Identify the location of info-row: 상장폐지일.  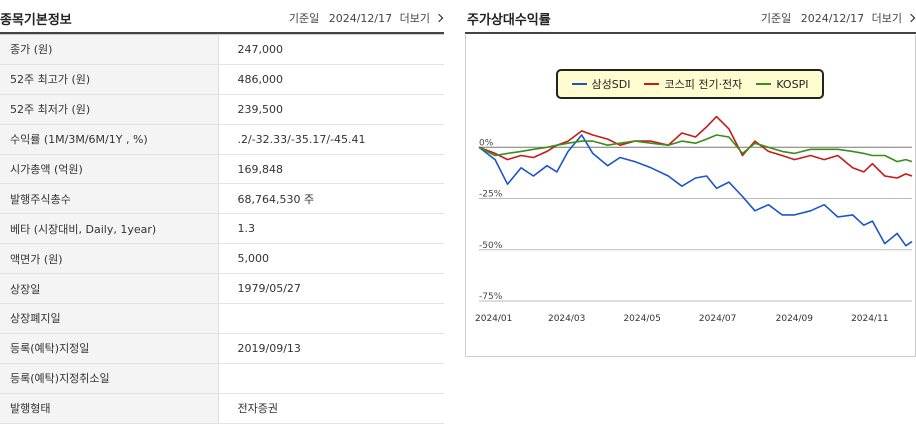
(222, 318).